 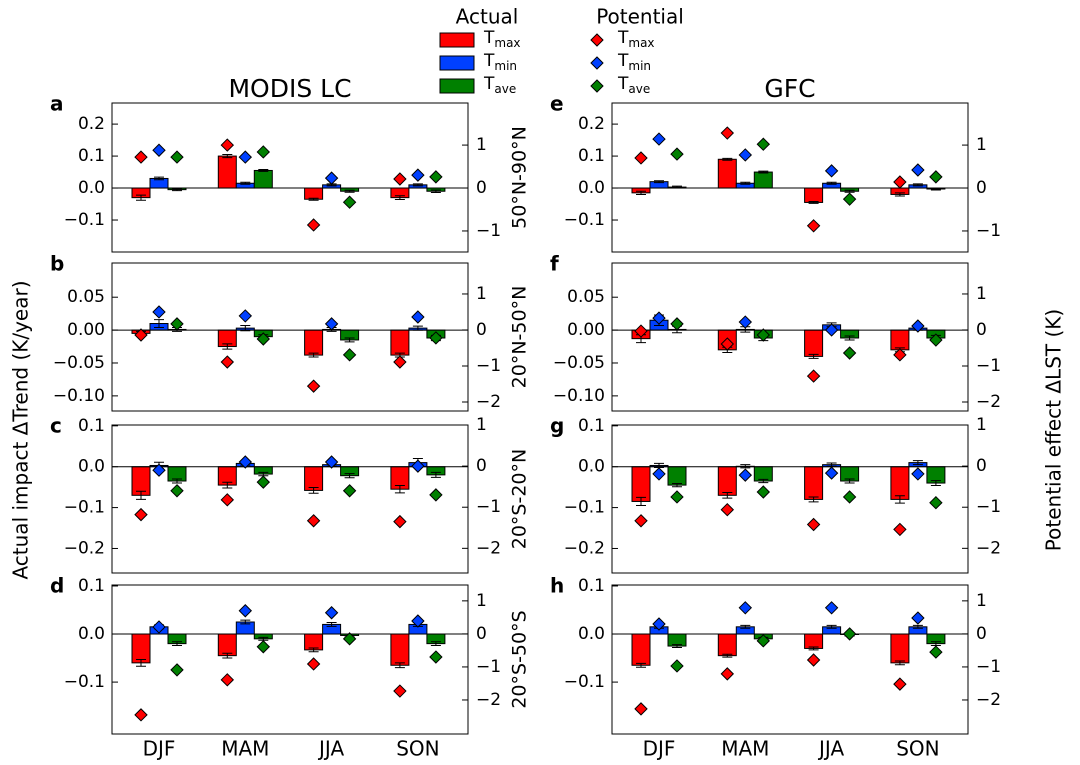 I want to click on x-tick-label: DJF, so click(x=159, y=749).